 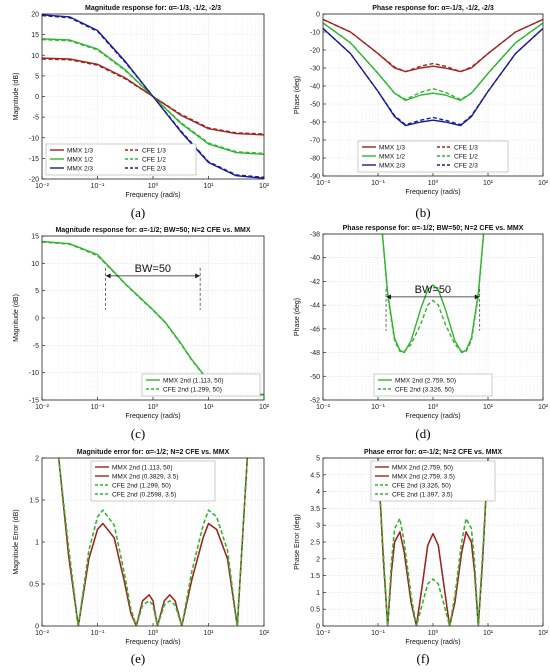 What do you see at coordinates (466, 148) in the screenshot?
I see `legend-label: CFE 1/3` at bounding box center [466, 148].